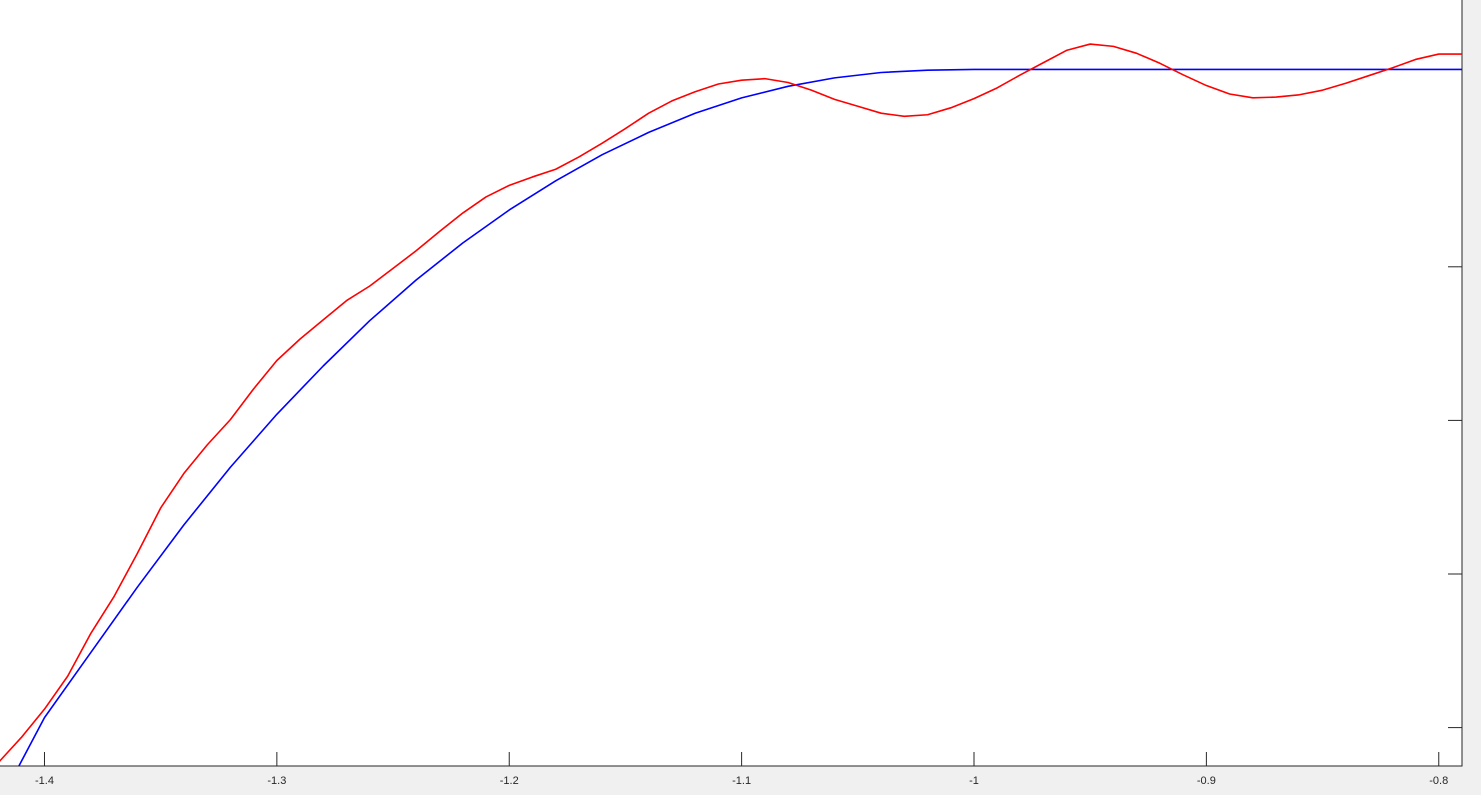 This screenshot has width=1481, height=795. I want to click on x-tick-label: -0.9, so click(1206, 781).